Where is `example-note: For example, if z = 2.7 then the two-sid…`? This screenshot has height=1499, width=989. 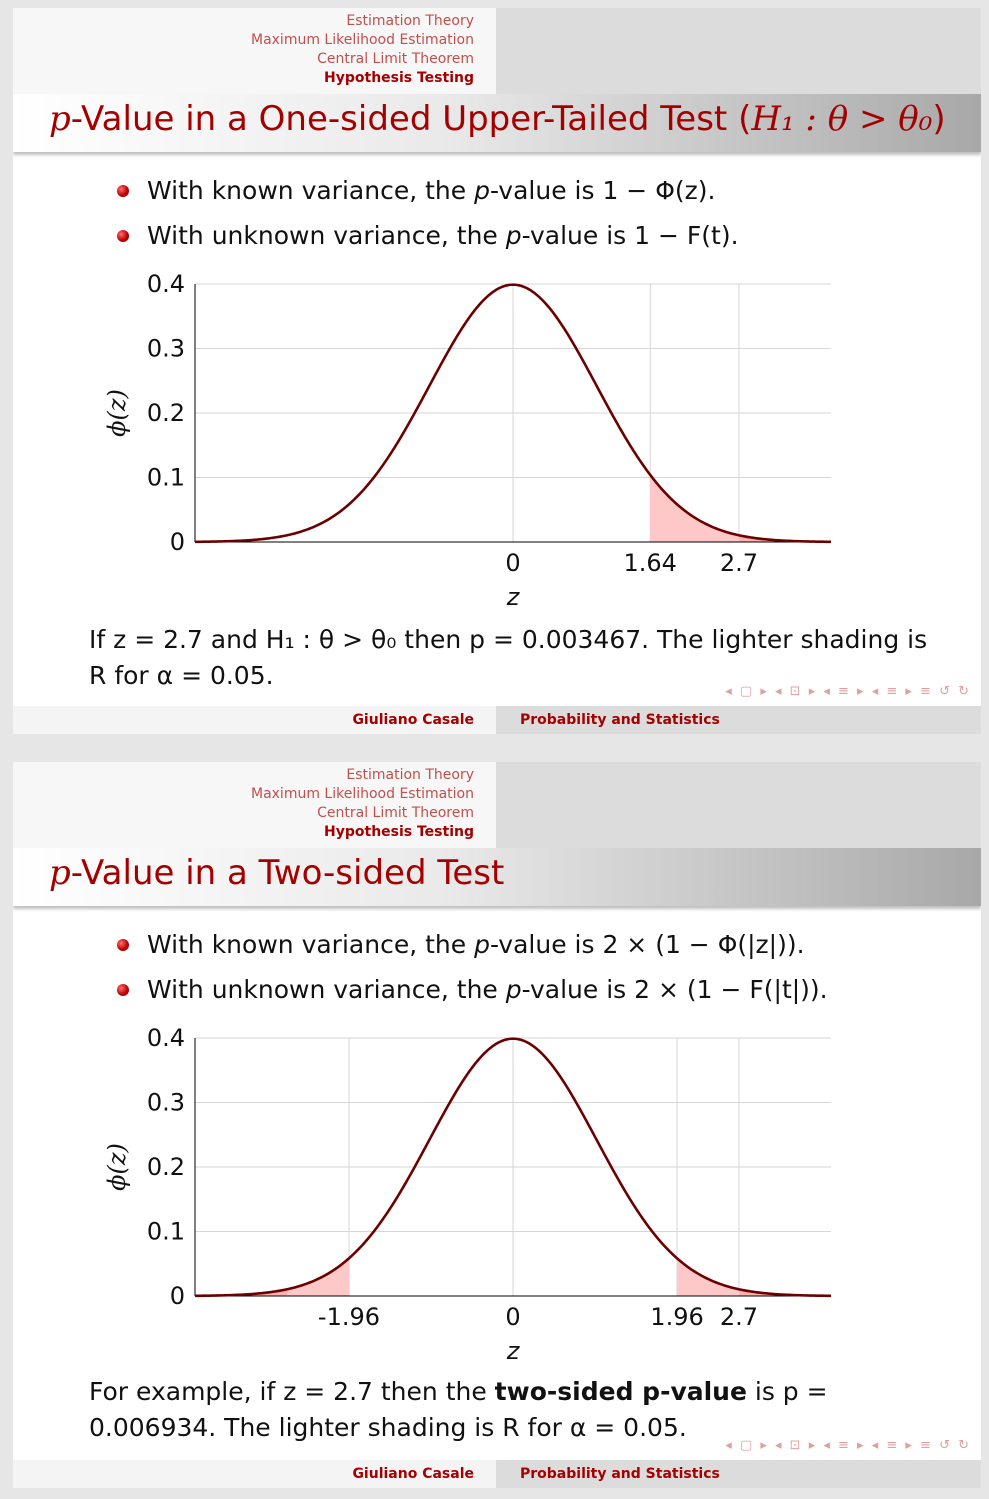
example-note: For example, if z = 2.7 then the two-sid… is located at coordinates (458, 1409).